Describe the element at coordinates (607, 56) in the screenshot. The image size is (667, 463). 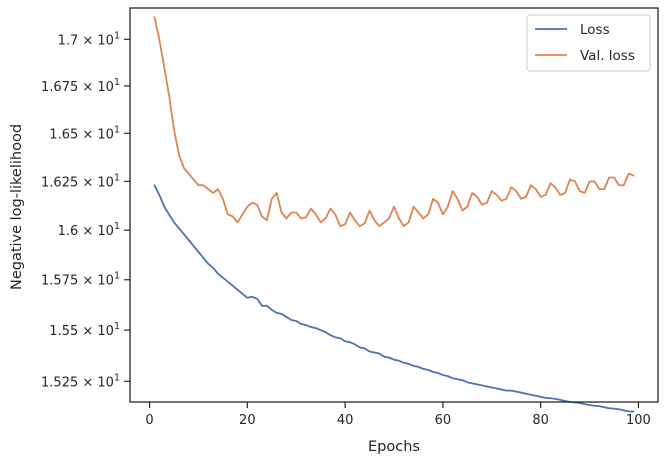
I see `legend-label-val-loss: Val. loss` at that location.